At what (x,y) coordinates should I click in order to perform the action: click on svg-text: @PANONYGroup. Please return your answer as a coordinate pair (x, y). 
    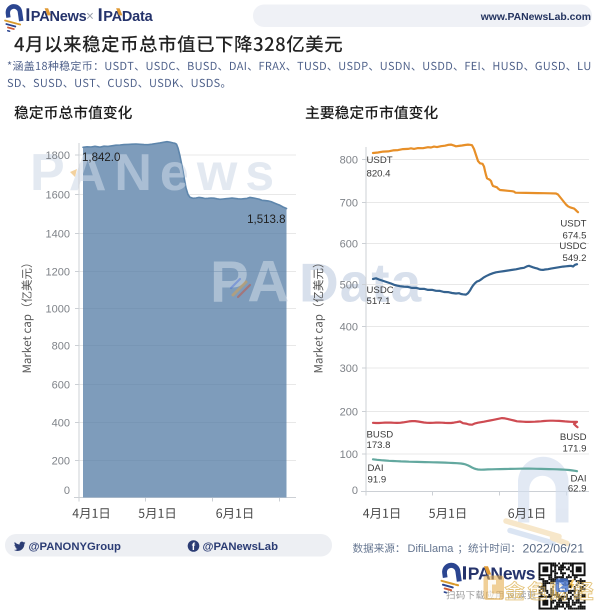
    Looking at the image, I should click on (75, 547).